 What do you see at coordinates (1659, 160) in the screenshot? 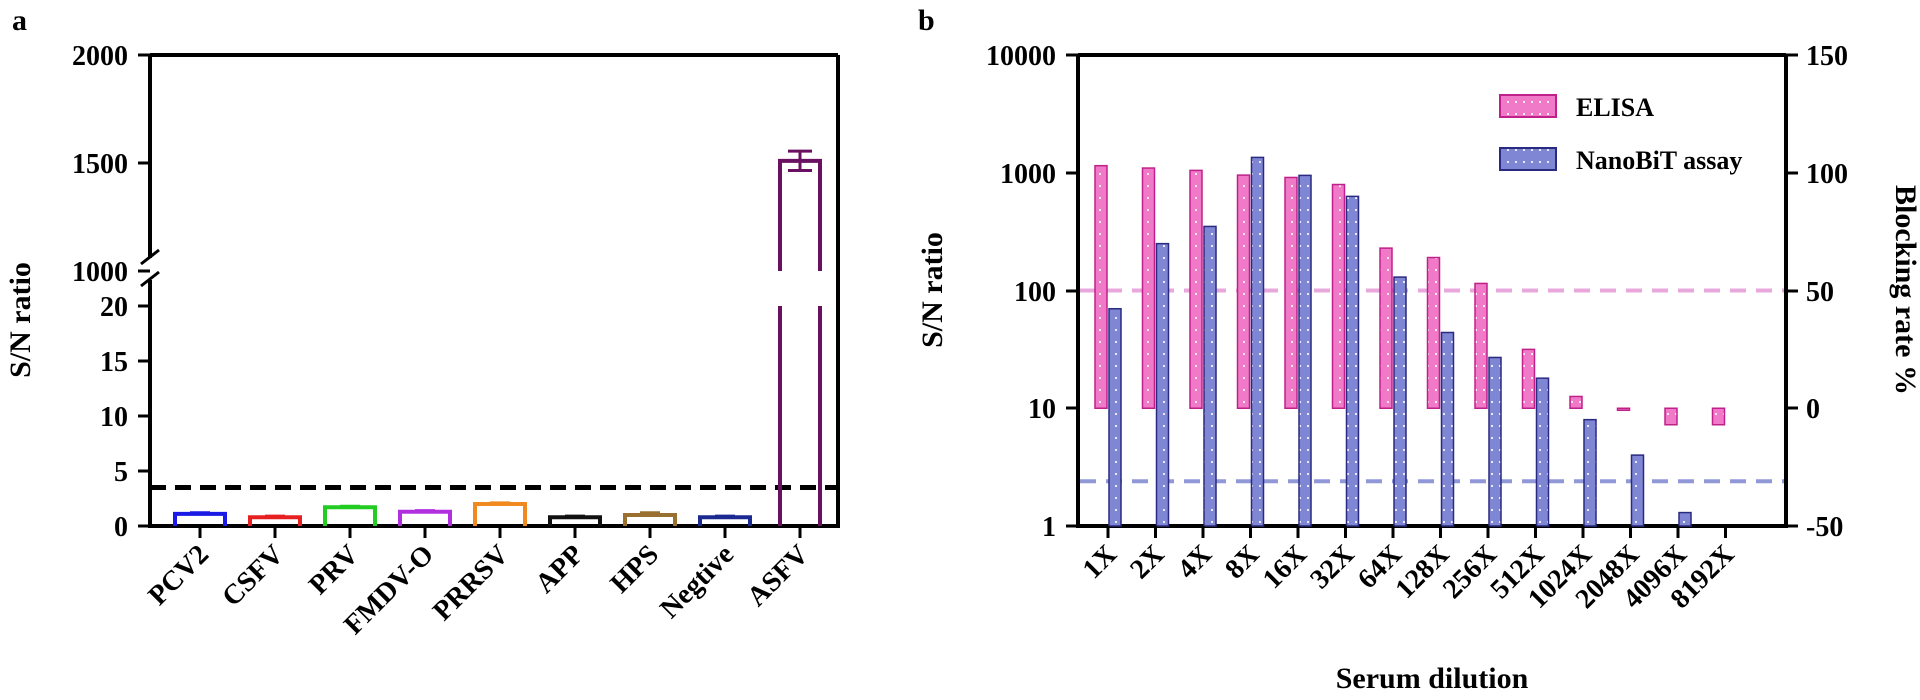
I see `legend-label-nanobit: NanoBiT assay` at bounding box center [1659, 160].